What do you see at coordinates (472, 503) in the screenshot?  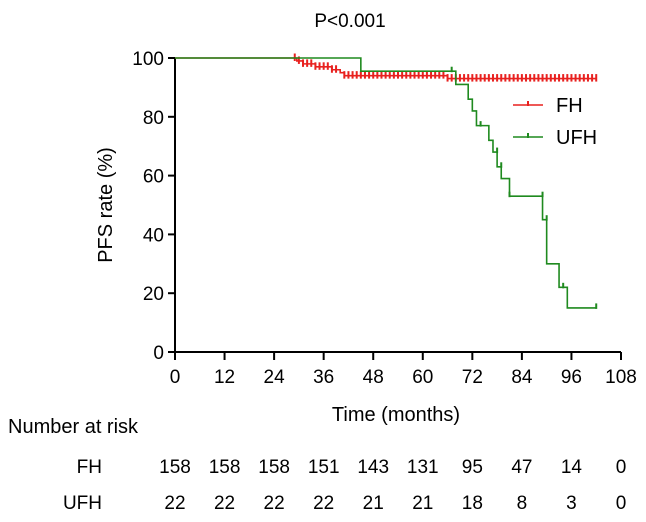 I see `risk-value-ufh: 18` at bounding box center [472, 503].